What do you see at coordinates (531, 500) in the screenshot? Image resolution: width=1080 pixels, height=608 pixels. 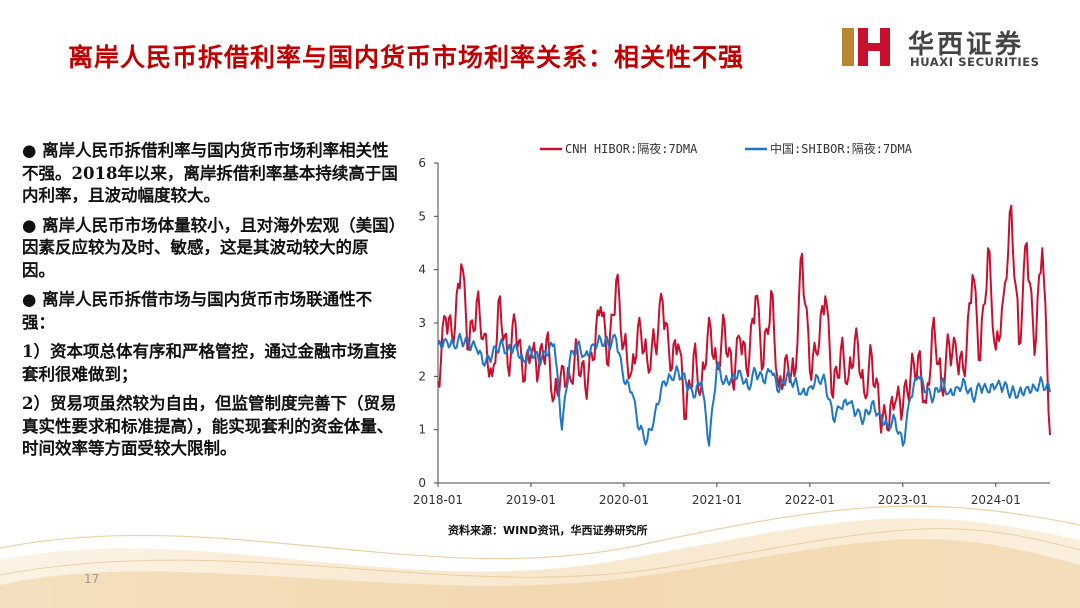 I see `x-tick-label: 2019-01` at bounding box center [531, 500].